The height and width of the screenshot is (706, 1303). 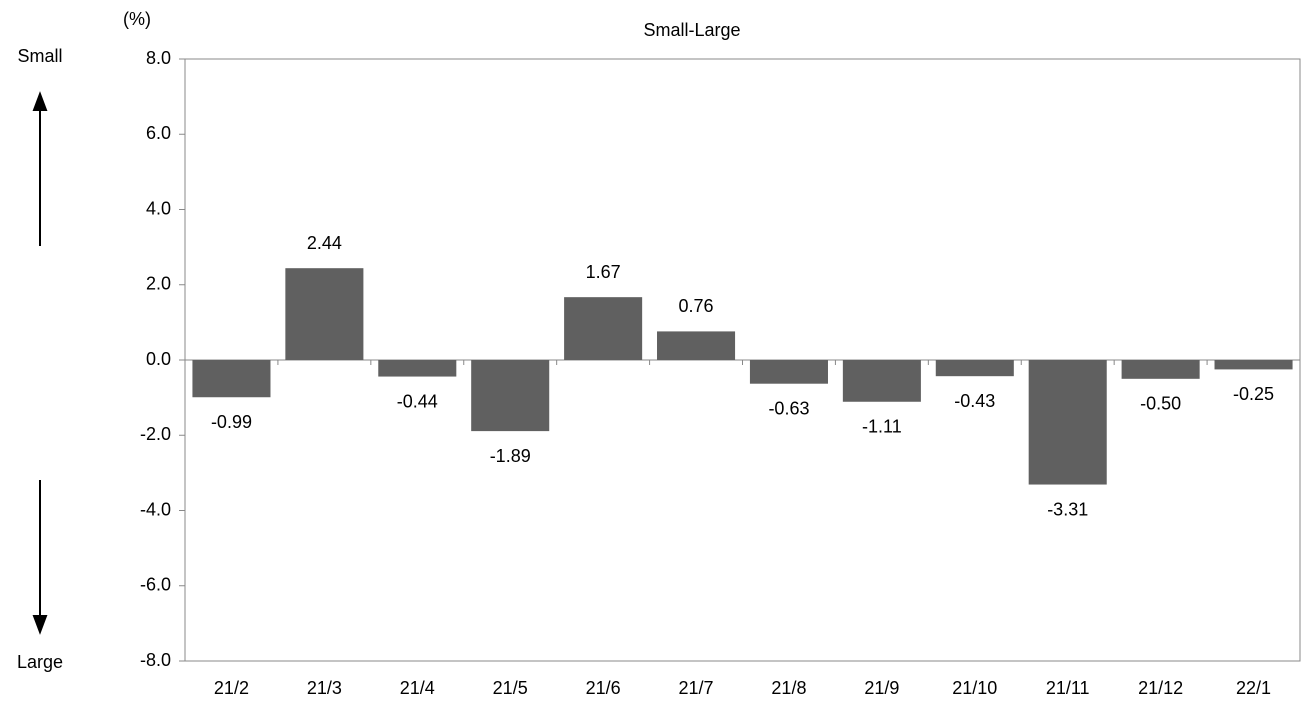 I want to click on y-tick-label: -2.0, so click(x=155, y=434).